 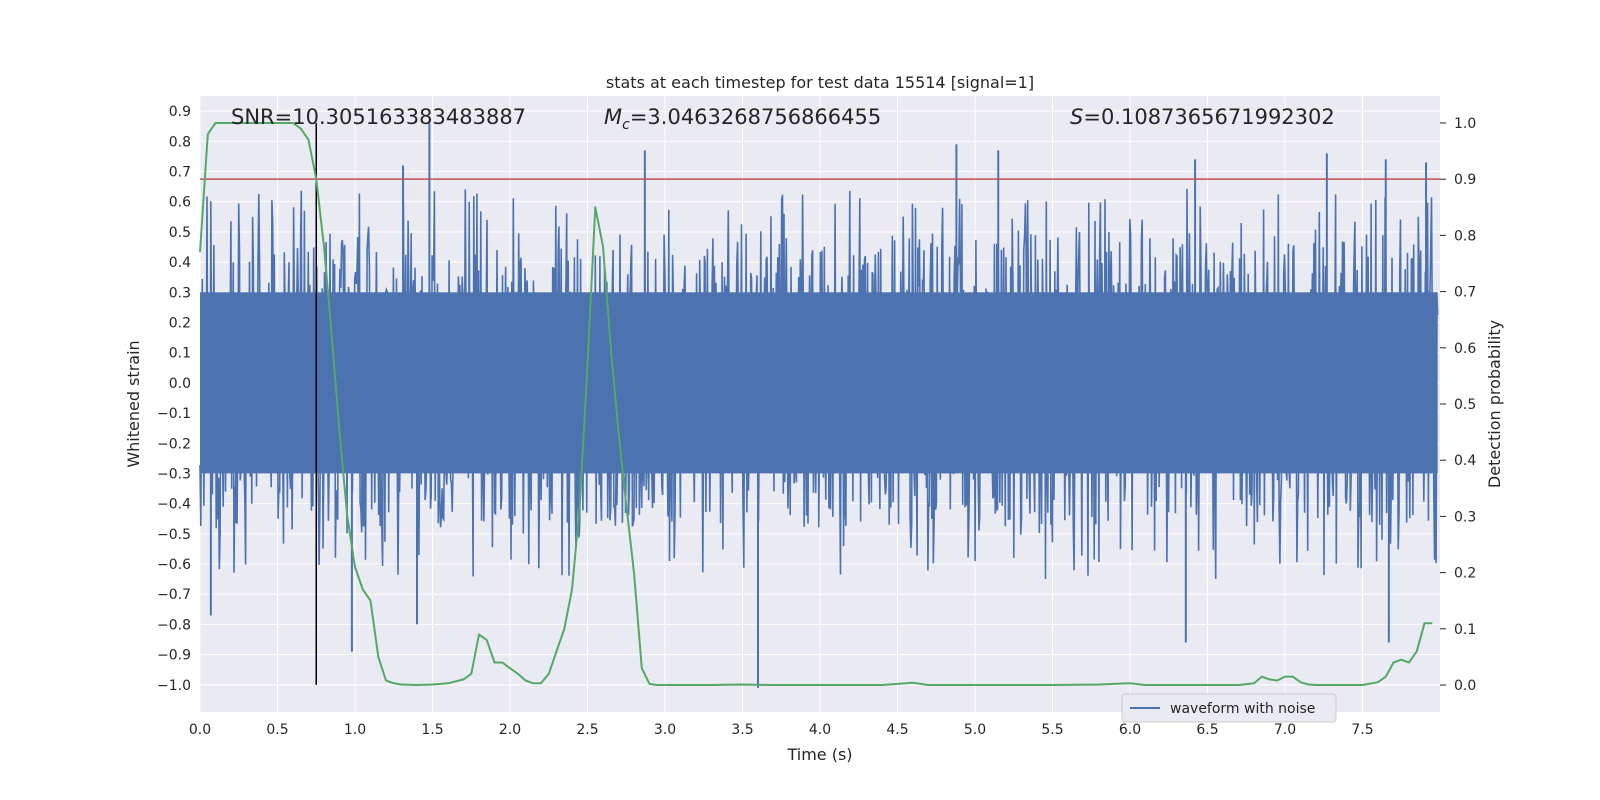 What do you see at coordinates (1465, 630) in the screenshot?
I see `y2-tick-label: 0.1` at bounding box center [1465, 630].